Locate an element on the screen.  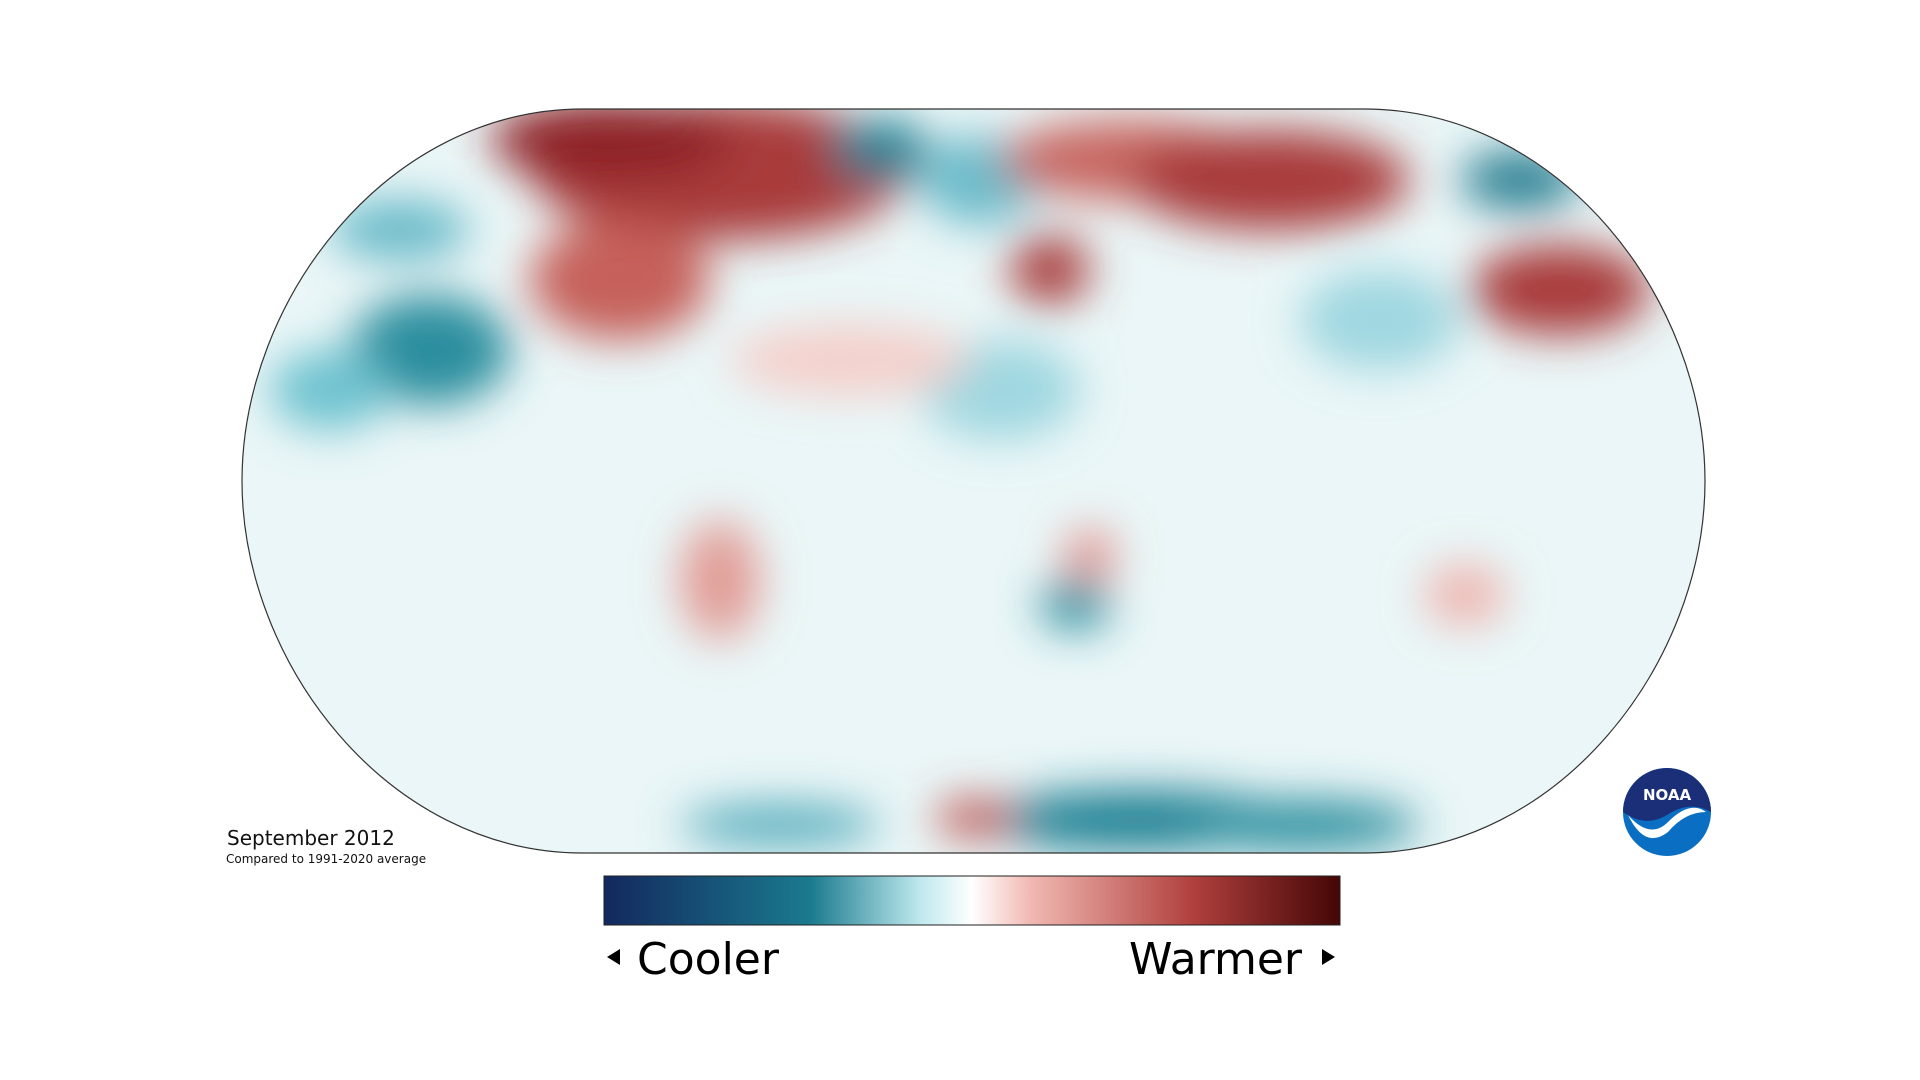
arrow-right is located at coordinates (1328, 957).